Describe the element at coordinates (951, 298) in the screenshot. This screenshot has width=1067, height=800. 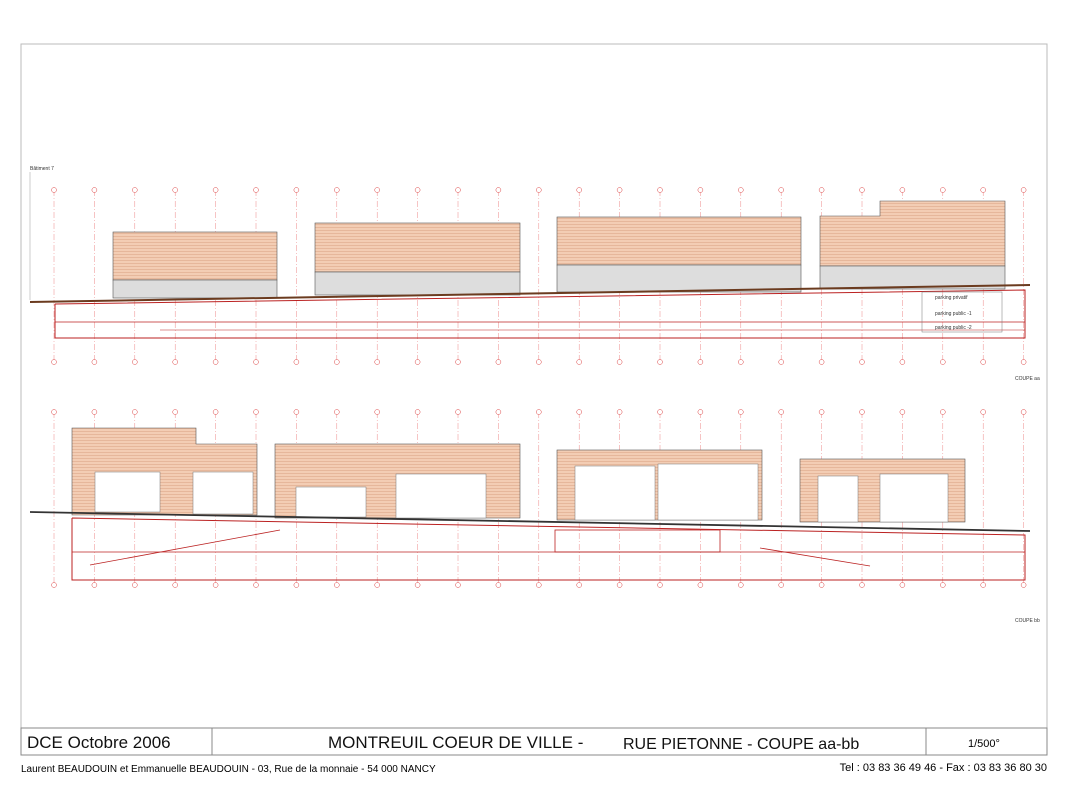
I see `parking-label: parking privatif` at that location.